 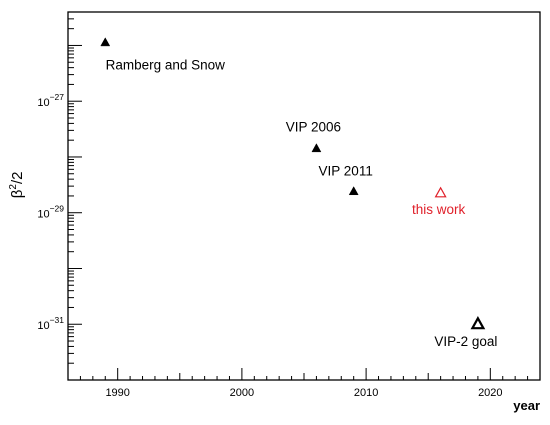 I want to click on data-label: this work, so click(x=439, y=209).